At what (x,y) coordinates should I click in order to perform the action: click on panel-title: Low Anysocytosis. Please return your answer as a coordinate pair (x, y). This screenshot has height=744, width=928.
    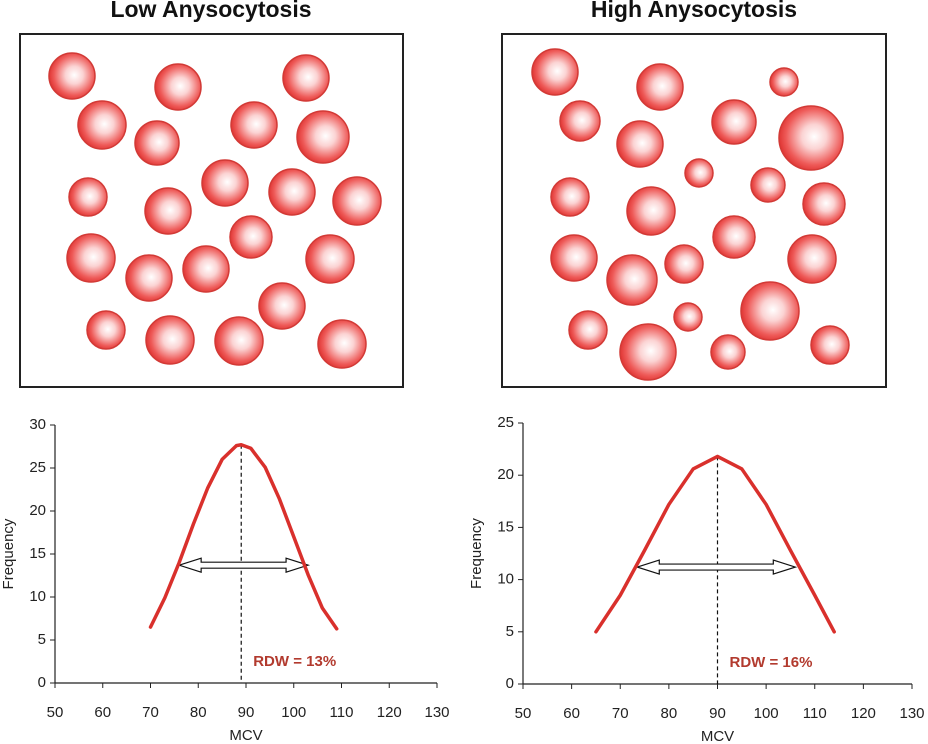
    Looking at the image, I should click on (210, 11).